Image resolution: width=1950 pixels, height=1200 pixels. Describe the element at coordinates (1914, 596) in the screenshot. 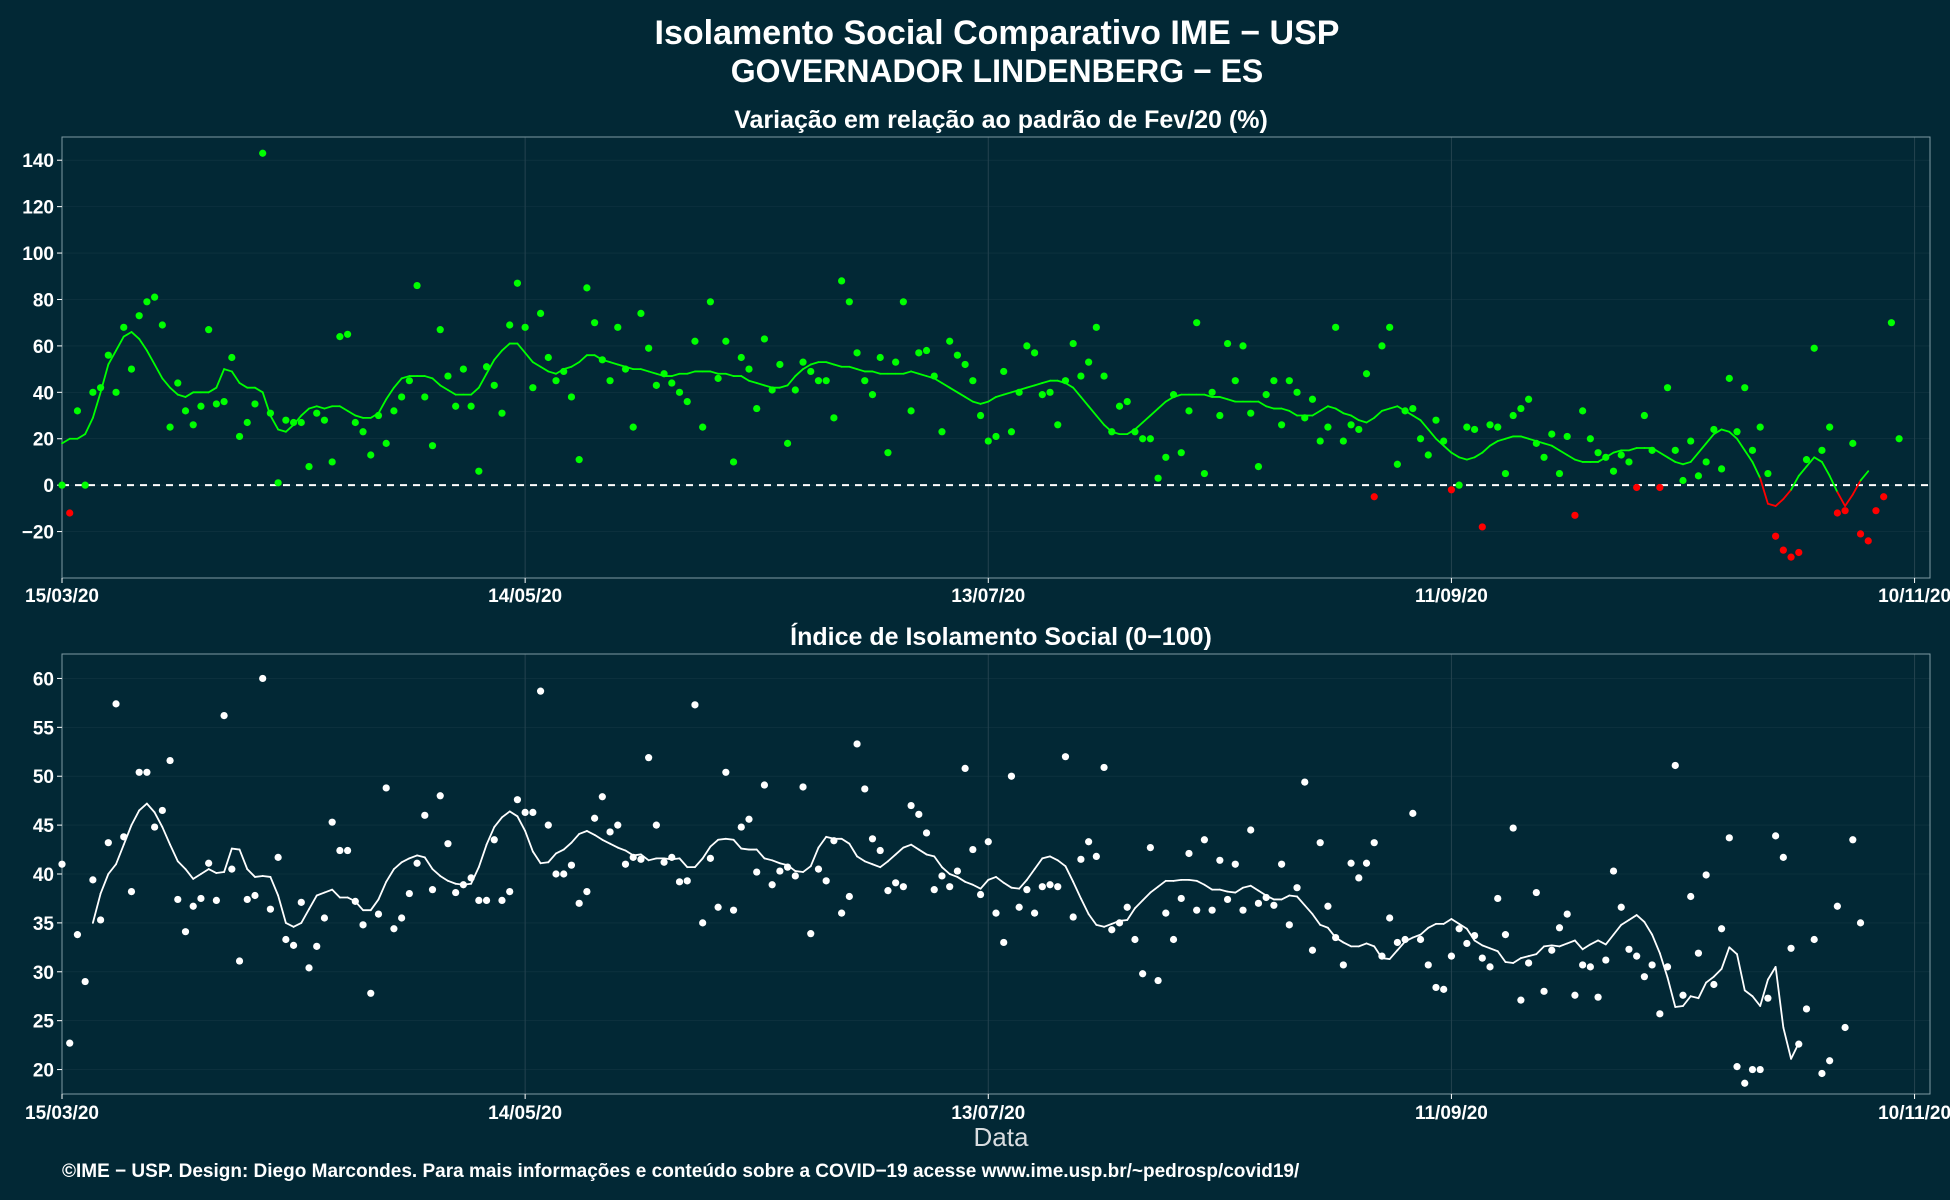

I see `x-tick-label: 10/11/20` at that location.